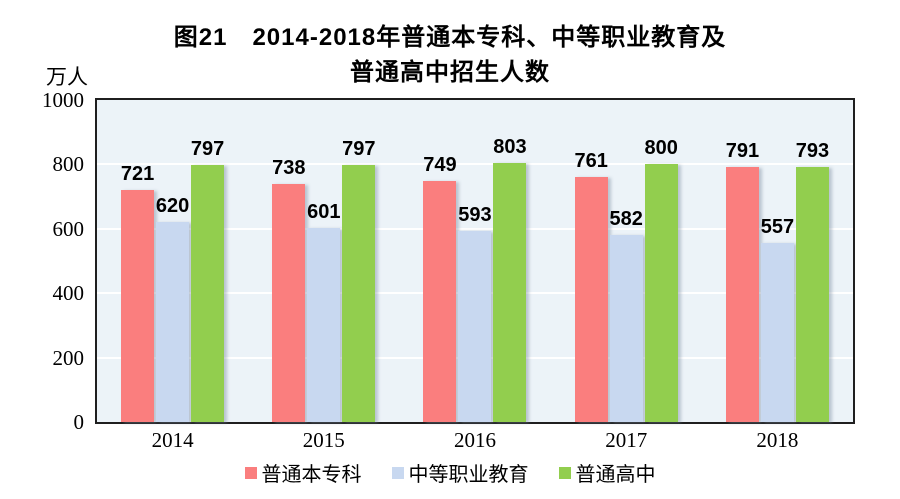 The image size is (900, 499). Describe the element at coordinates (591, 160) in the screenshot. I see `bar-value-label: 761` at that location.